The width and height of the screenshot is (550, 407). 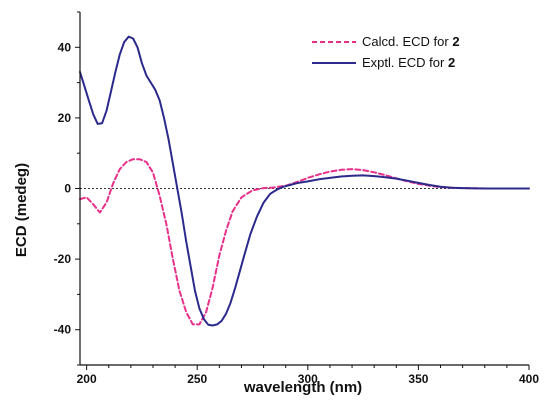 I want to click on y-tick-label: -40, so click(x=63, y=330).